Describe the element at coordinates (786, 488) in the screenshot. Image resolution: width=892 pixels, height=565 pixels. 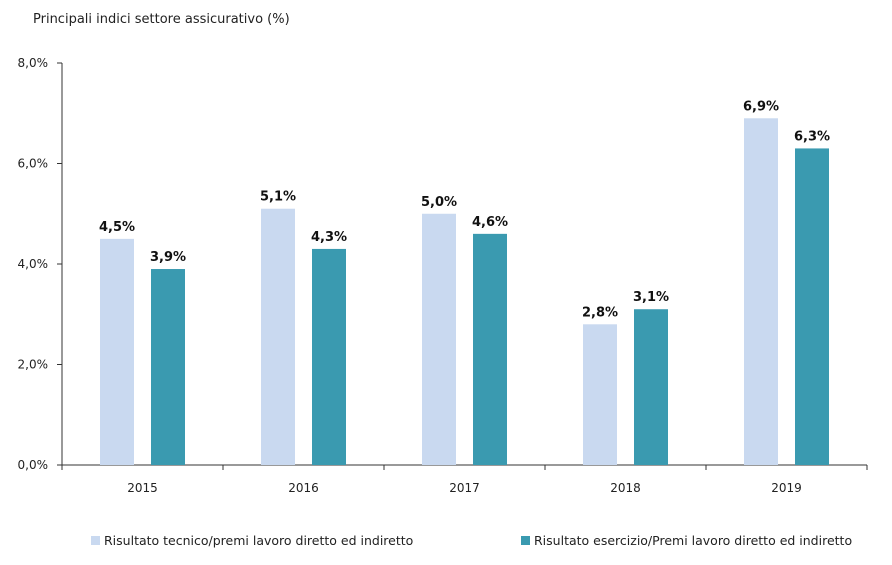
I see `x-tick-label: 2019` at that location.